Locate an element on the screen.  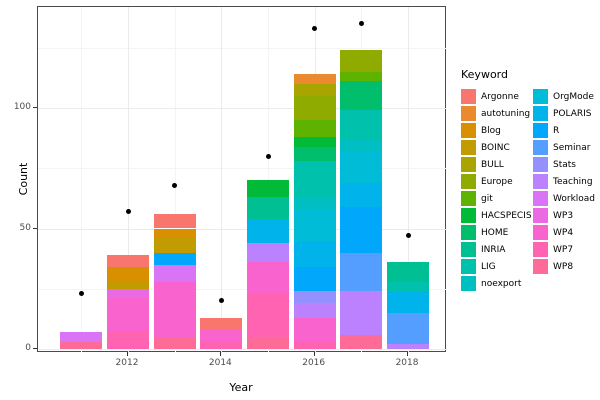
legend-item: OrgMode is located at coordinates (561, 96).